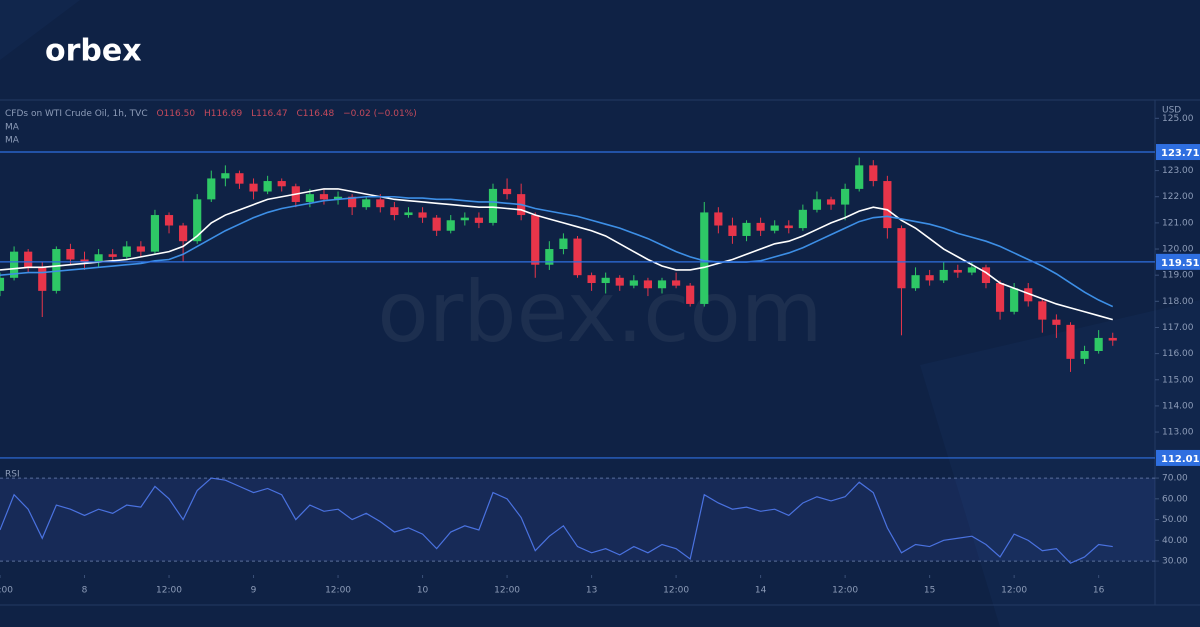 The width and height of the screenshot is (1200, 627). I want to click on y-tick-label: 50.00, so click(1175, 520).